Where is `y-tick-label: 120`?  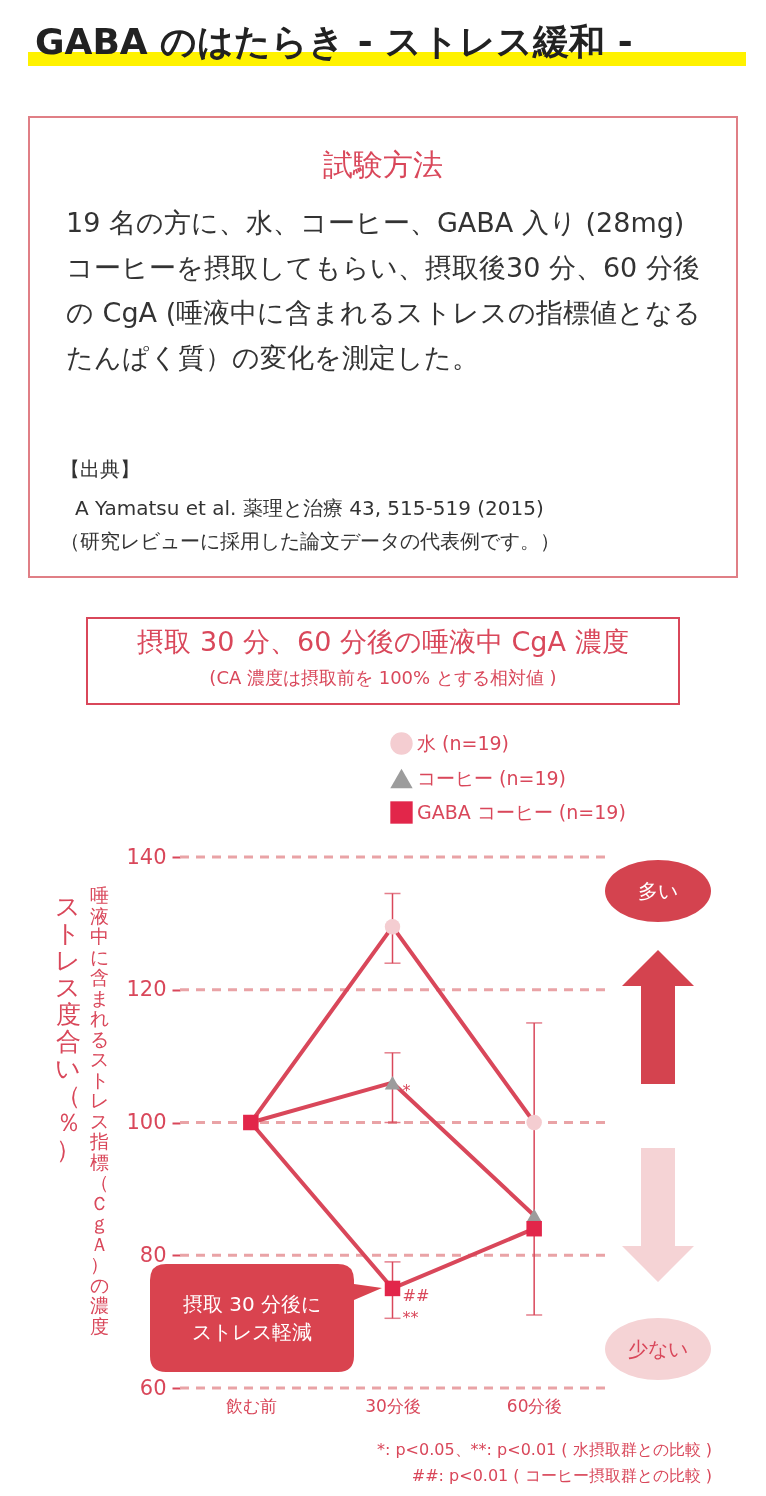 y-tick-label: 120 is located at coordinates (146, 989).